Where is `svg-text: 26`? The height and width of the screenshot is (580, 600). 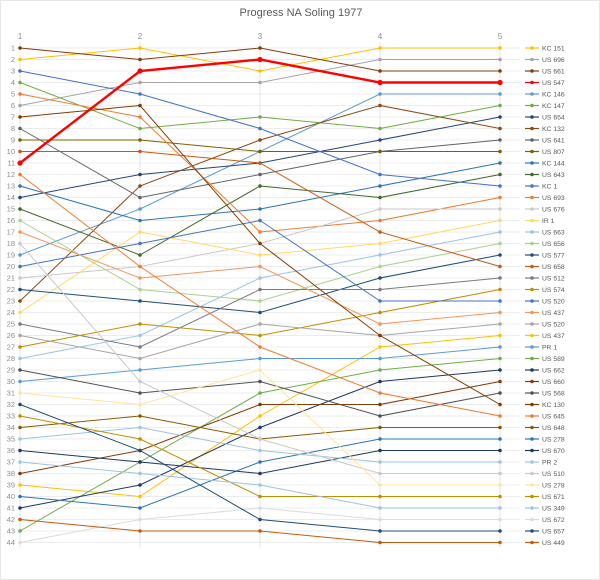
svg-text: 26 is located at coordinates (11, 335).